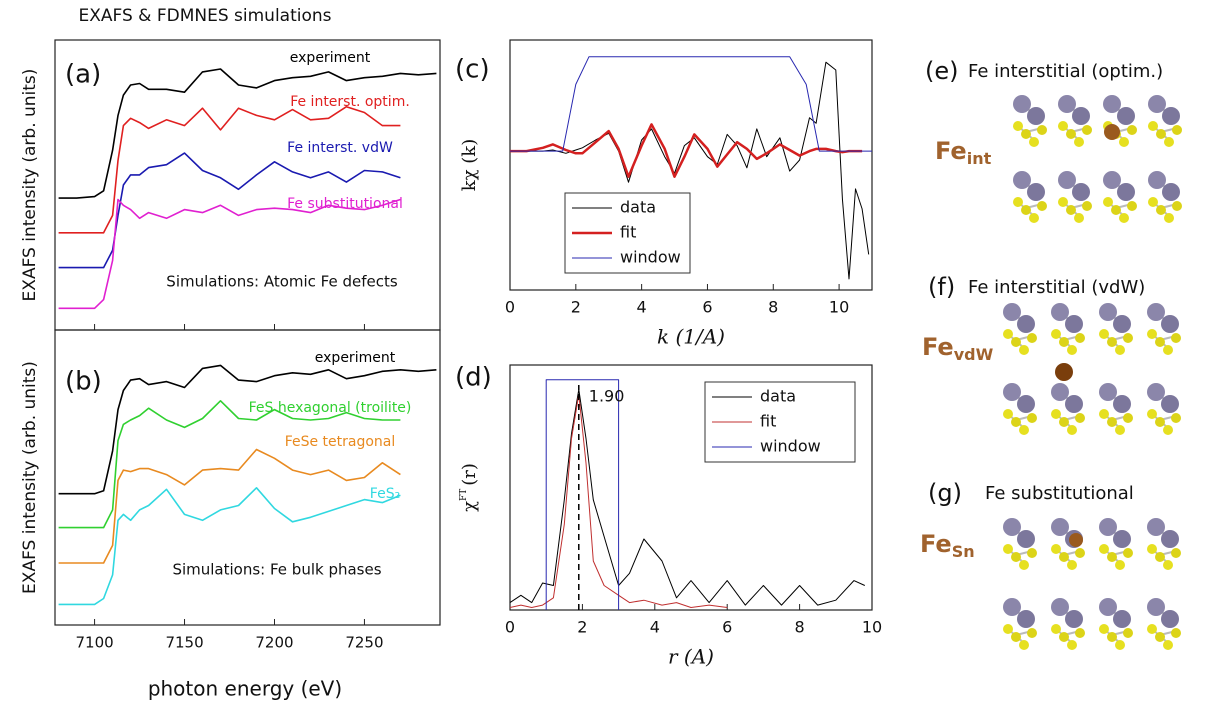  Describe the element at coordinates (282, 282) in the screenshot. I see `annotation: Simulations: Atomic Fe defects` at that location.